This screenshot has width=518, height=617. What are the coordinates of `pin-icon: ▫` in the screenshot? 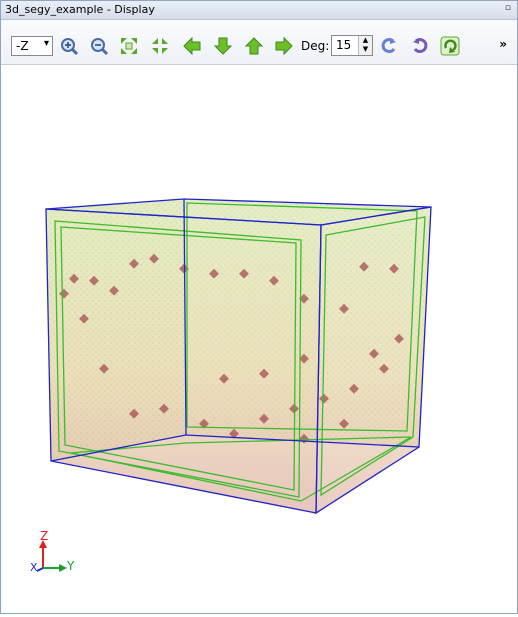 It's located at (507, 8).